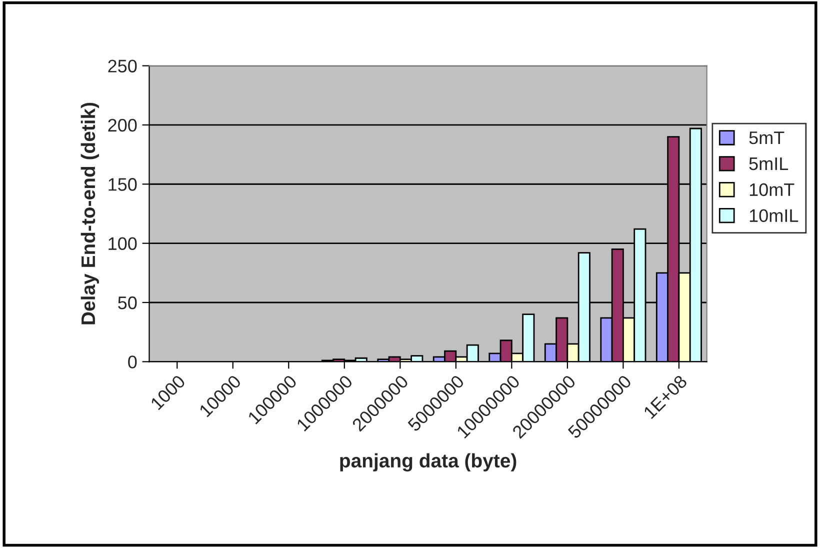 The height and width of the screenshot is (548, 820). I want to click on legend-label: 5mT, so click(766, 138).